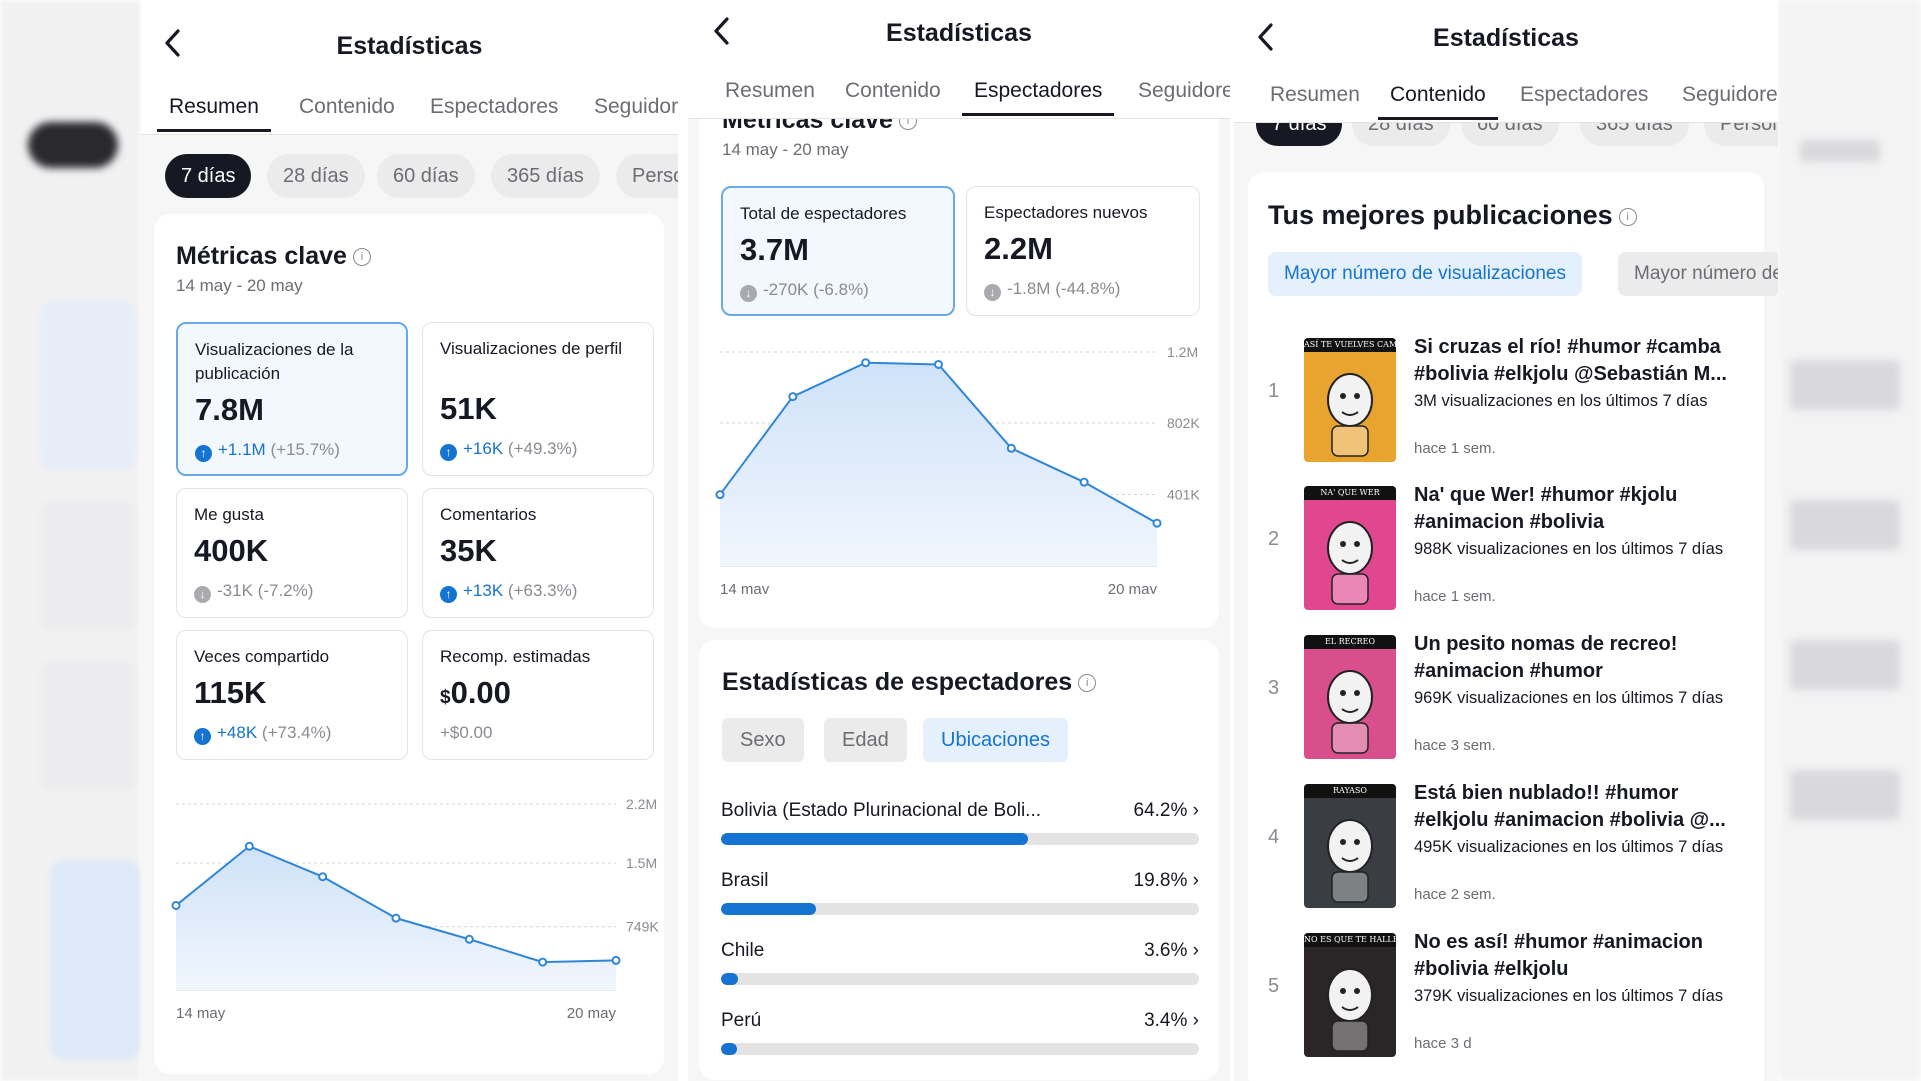 This screenshot has height=1081, width=1921. What do you see at coordinates (1350, 548) in the screenshot?
I see `post-thumbnail: NA' QUE WER` at bounding box center [1350, 548].